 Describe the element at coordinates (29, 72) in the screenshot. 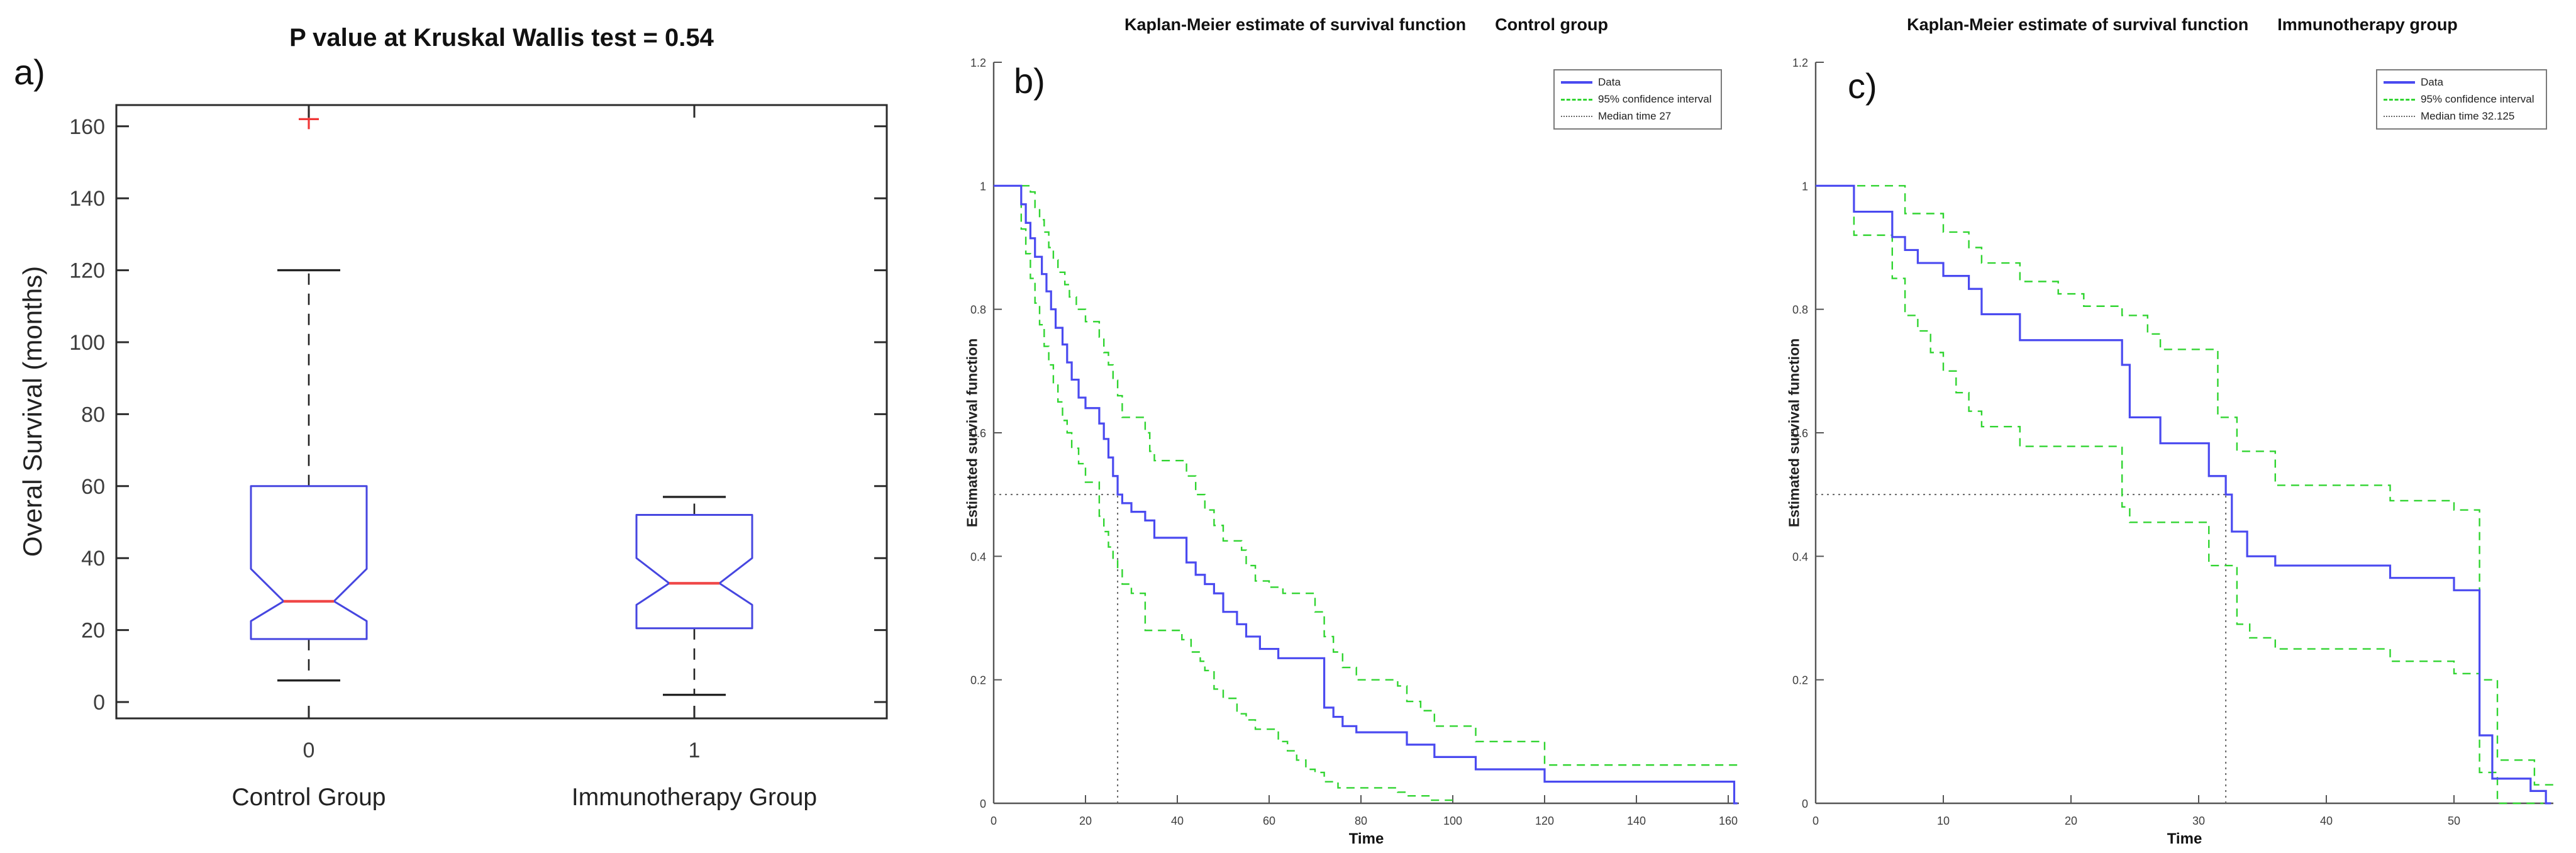

I see `panel-label-a: a)` at that location.